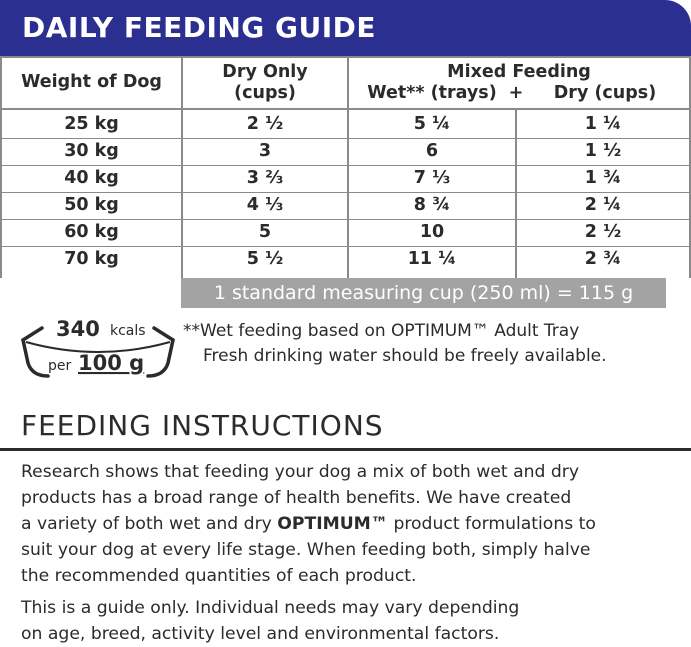 This screenshot has height=647, width=691. What do you see at coordinates (432, 259) in the screenshot?
I see `cell-wet: 11 ¼` at bounding box center [432, 259].